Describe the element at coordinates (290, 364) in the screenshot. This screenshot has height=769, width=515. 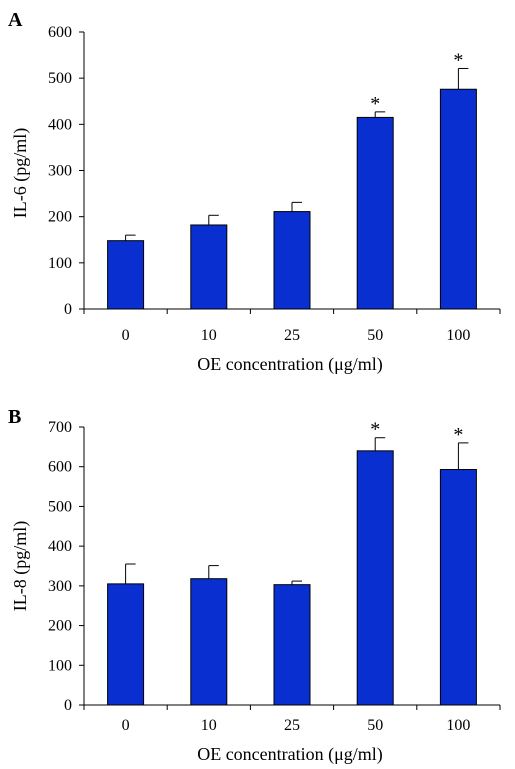
I see `x-axis-title-a: OE concentration (μg/ml)` at that location.